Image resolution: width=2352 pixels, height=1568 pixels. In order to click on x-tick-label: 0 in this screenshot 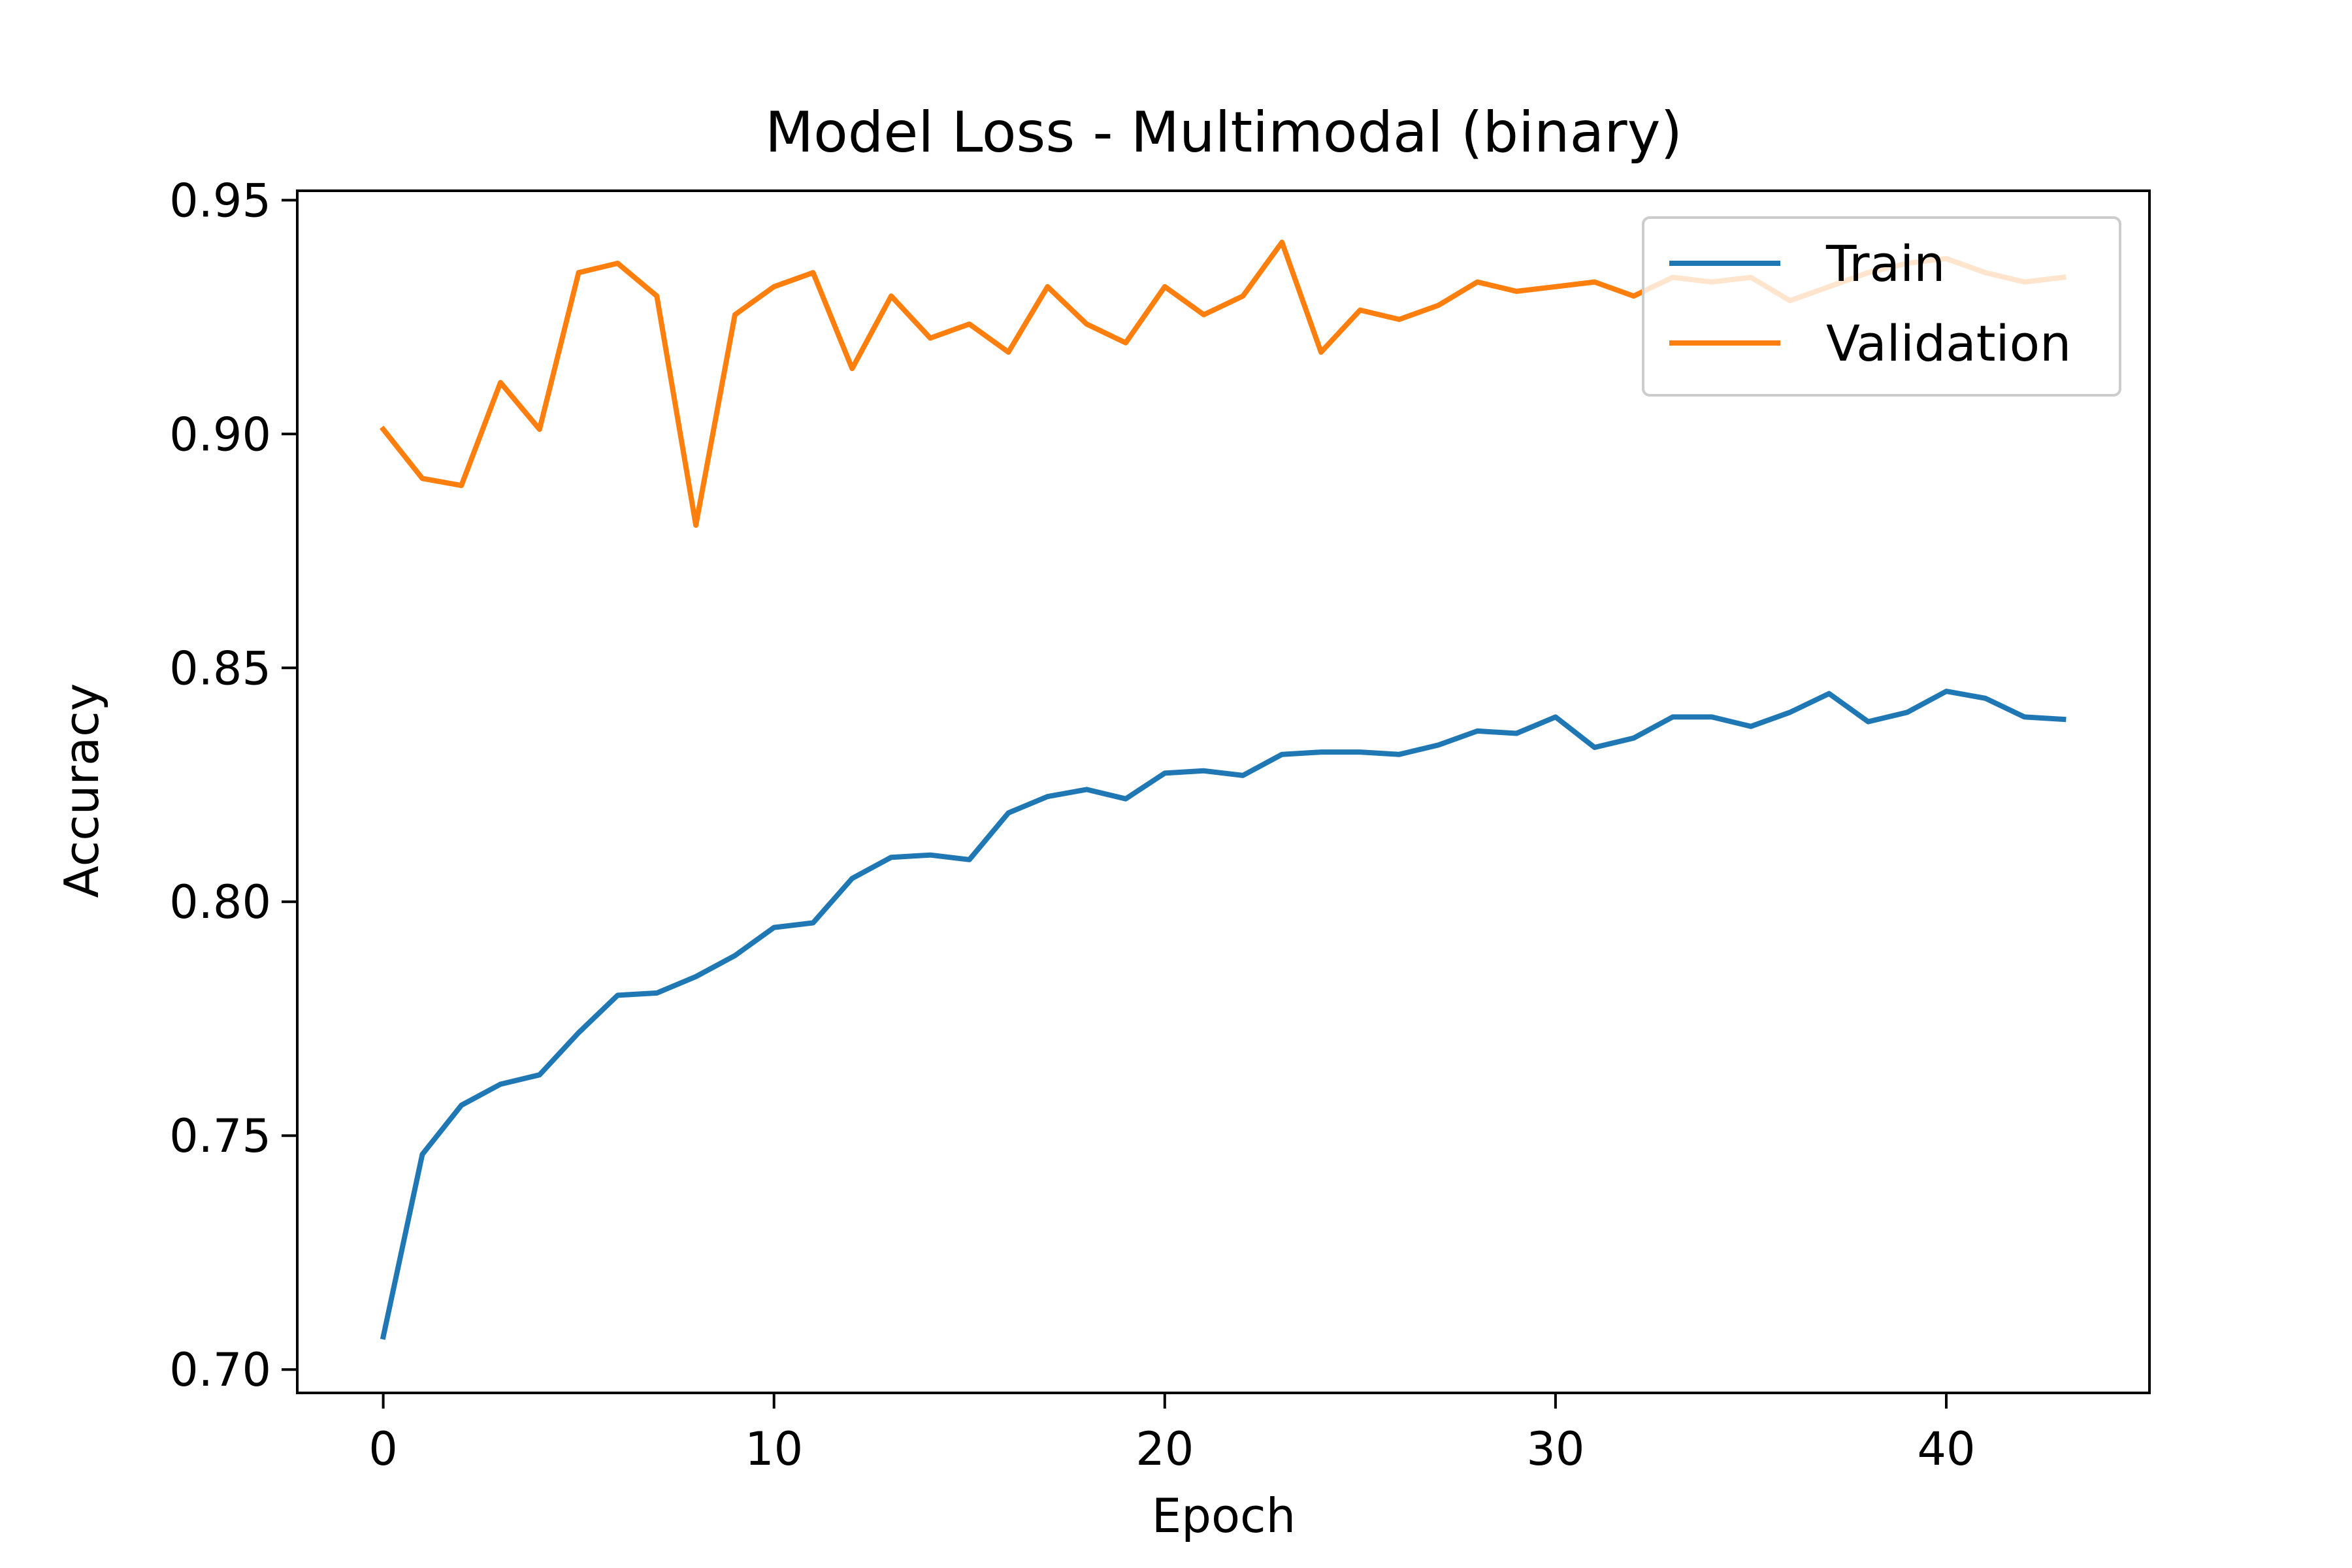, I will do `click(383, 1449)`.